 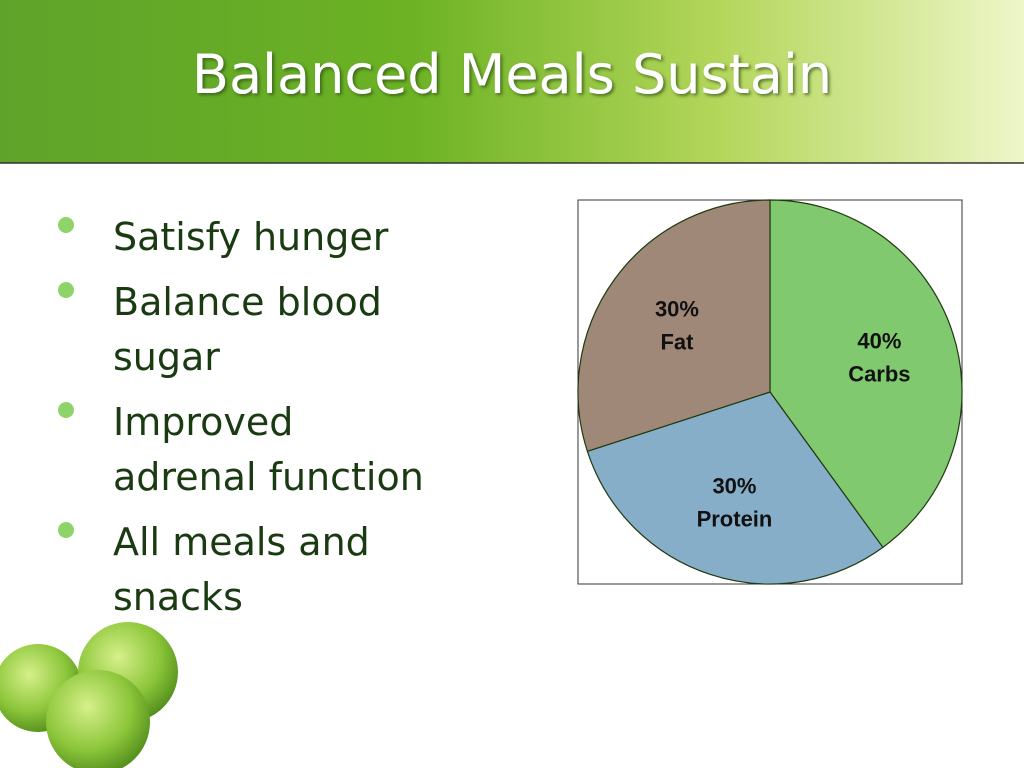 What do you see at coordinates (166, 357) in the screenshot?
I see `bullet-text: sugar` at bounding box center [166, 357].